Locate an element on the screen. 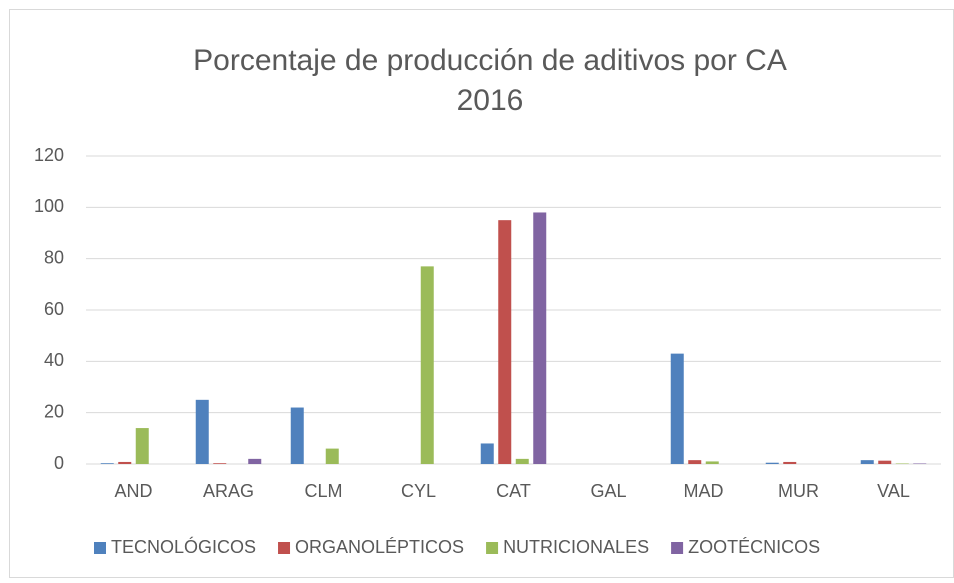 The height and width of the screenshot is (583, 954). chart-subtitle: 2016 is located at coordinates (490, 100).